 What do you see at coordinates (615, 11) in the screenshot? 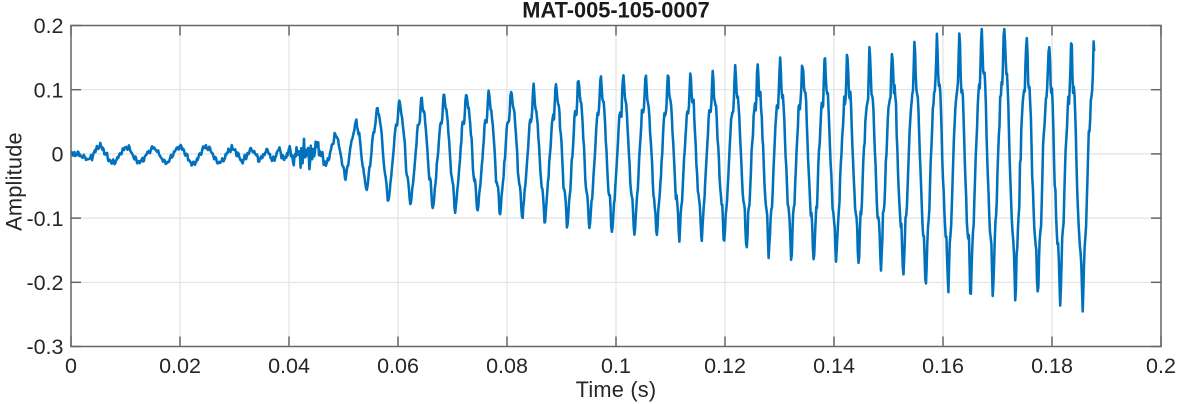
I see `svg-text: MAT-005-105-0007` at bounding box center [615, 11].